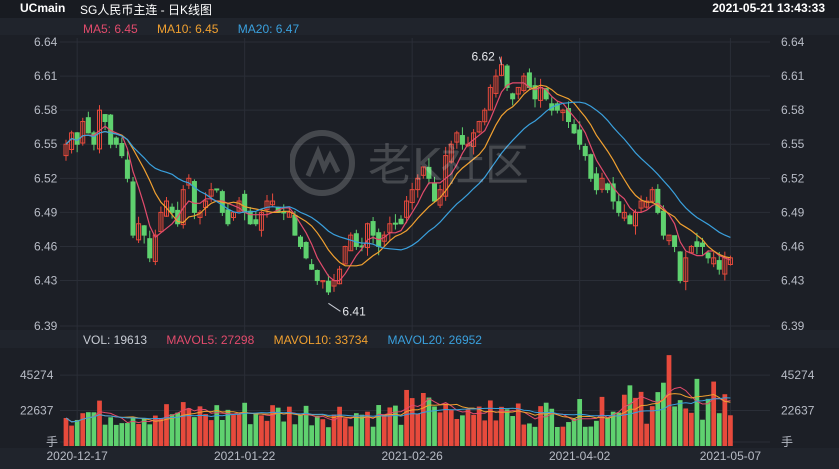 This screenshot has height=469, width=839. Describe the element at coordinates (793, 326) in the screenshot. I see `y-tick-label-right: 6.39` at that location.